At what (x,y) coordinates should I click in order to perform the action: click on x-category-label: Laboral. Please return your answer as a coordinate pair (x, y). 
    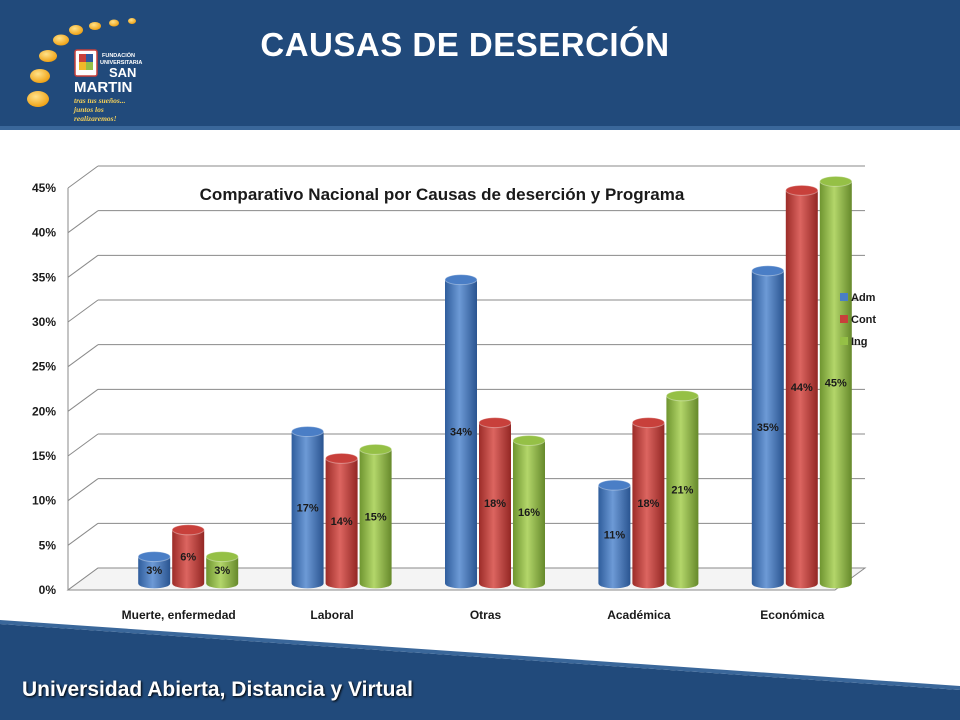
    Looking at the image, I should click on (331, 615).